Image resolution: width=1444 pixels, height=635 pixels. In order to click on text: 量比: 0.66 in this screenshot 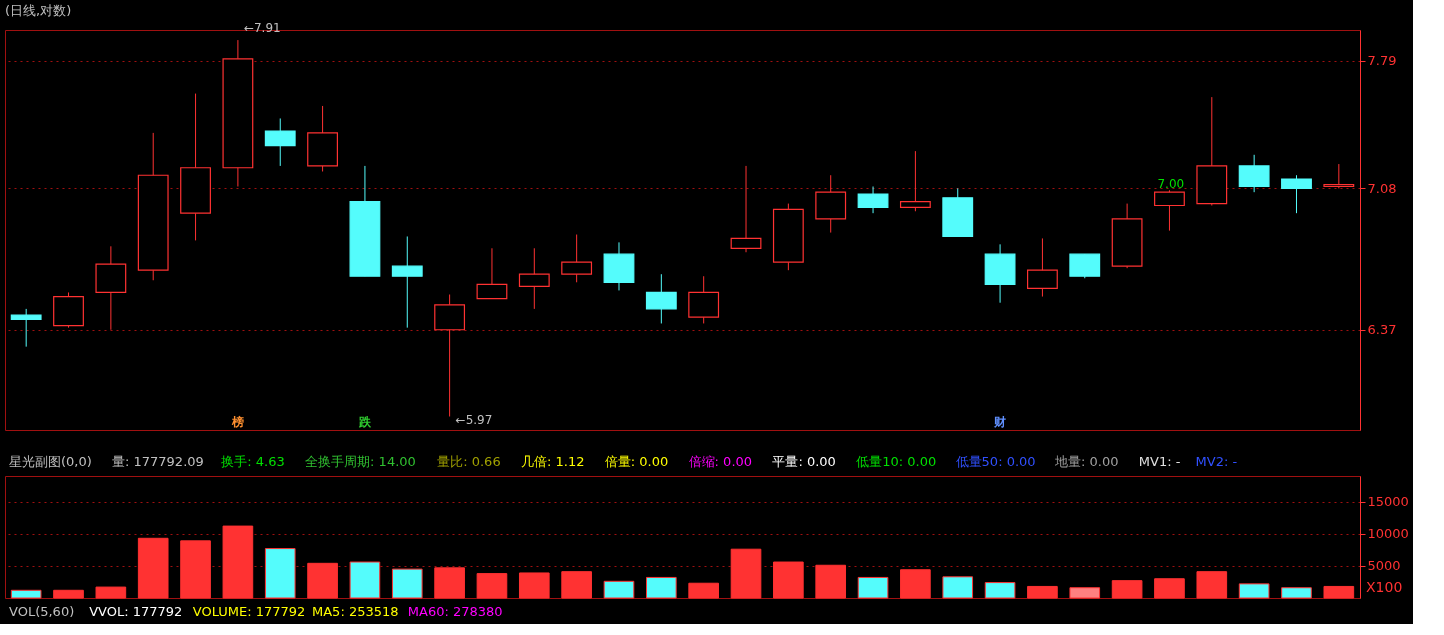, I will do `click(469, 461)`.